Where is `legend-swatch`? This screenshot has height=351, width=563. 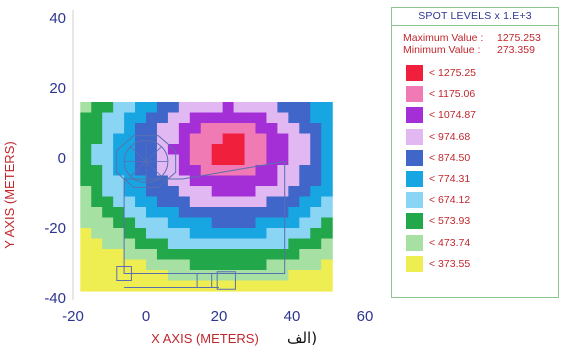
legend-swatch is located at coordinates (414, 200).